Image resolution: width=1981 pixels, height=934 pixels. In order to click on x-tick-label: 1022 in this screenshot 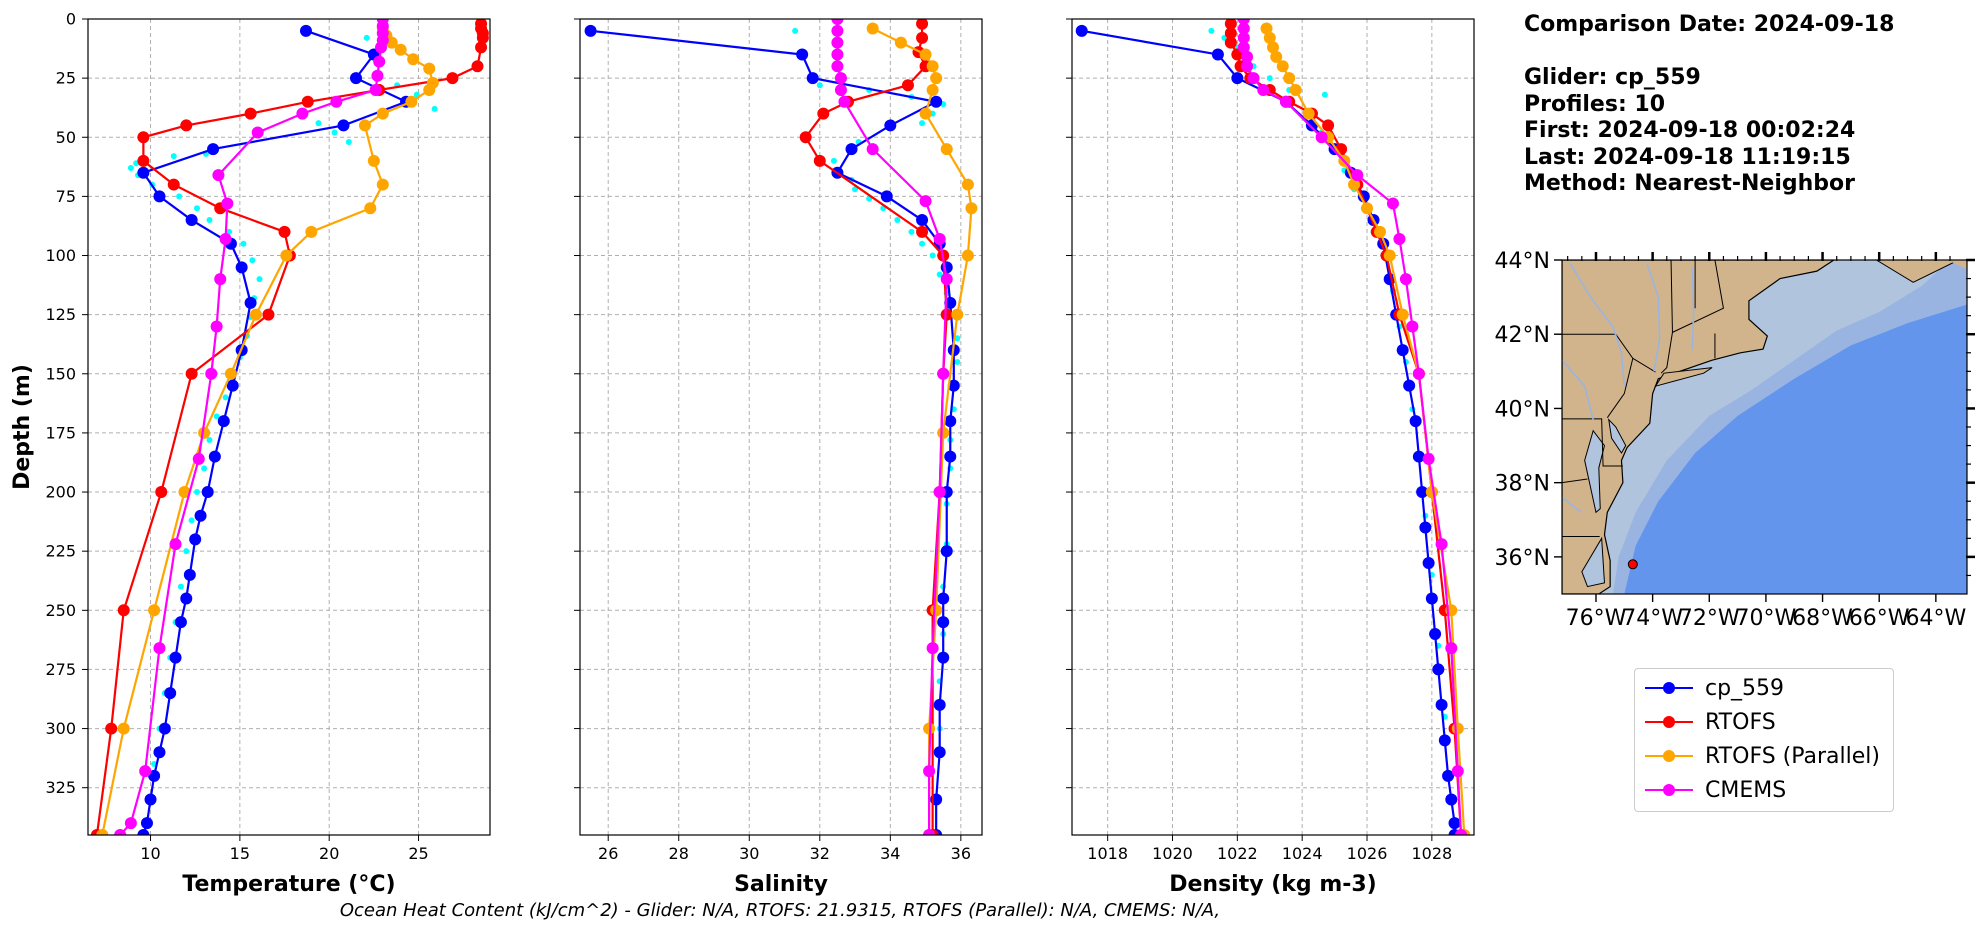, I will do `click(1237, 853)`.